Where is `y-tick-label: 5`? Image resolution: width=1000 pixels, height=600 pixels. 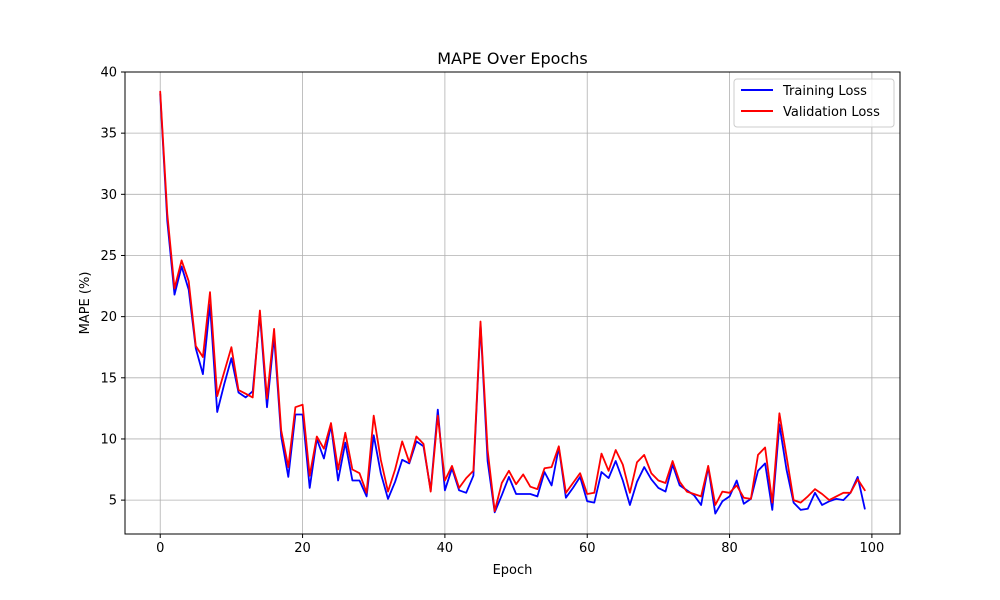 y-tick-label: 5 is located at coordinates (113, 501).